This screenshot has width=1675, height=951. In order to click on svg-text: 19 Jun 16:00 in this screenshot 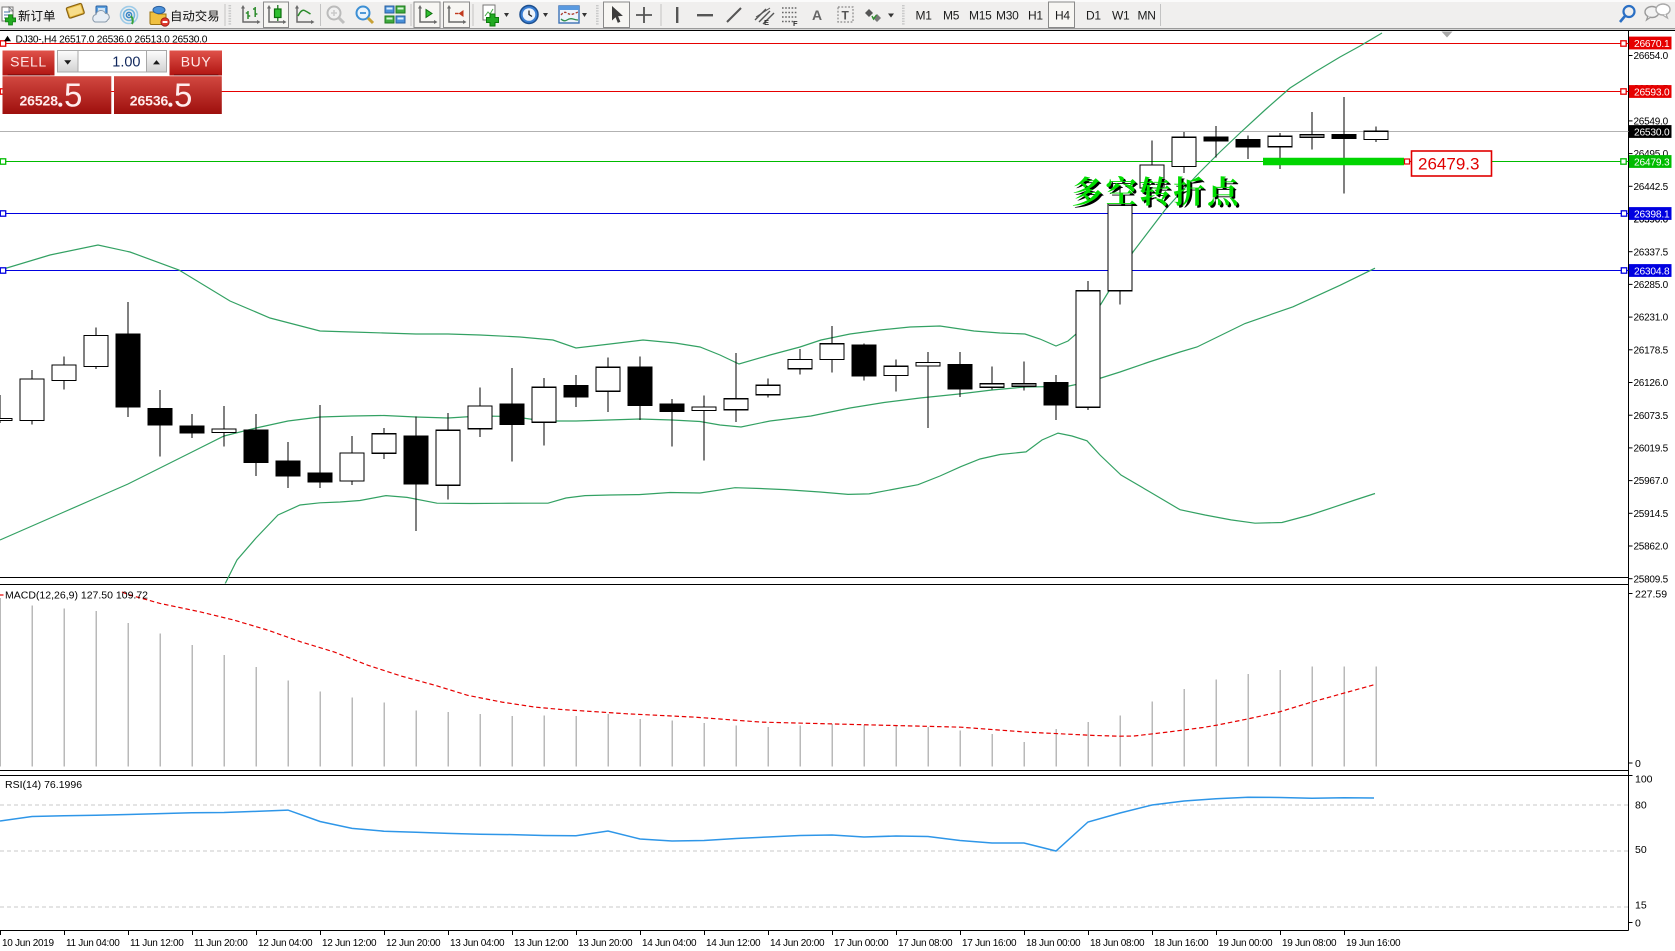, I will do `click(1373, 943)`.